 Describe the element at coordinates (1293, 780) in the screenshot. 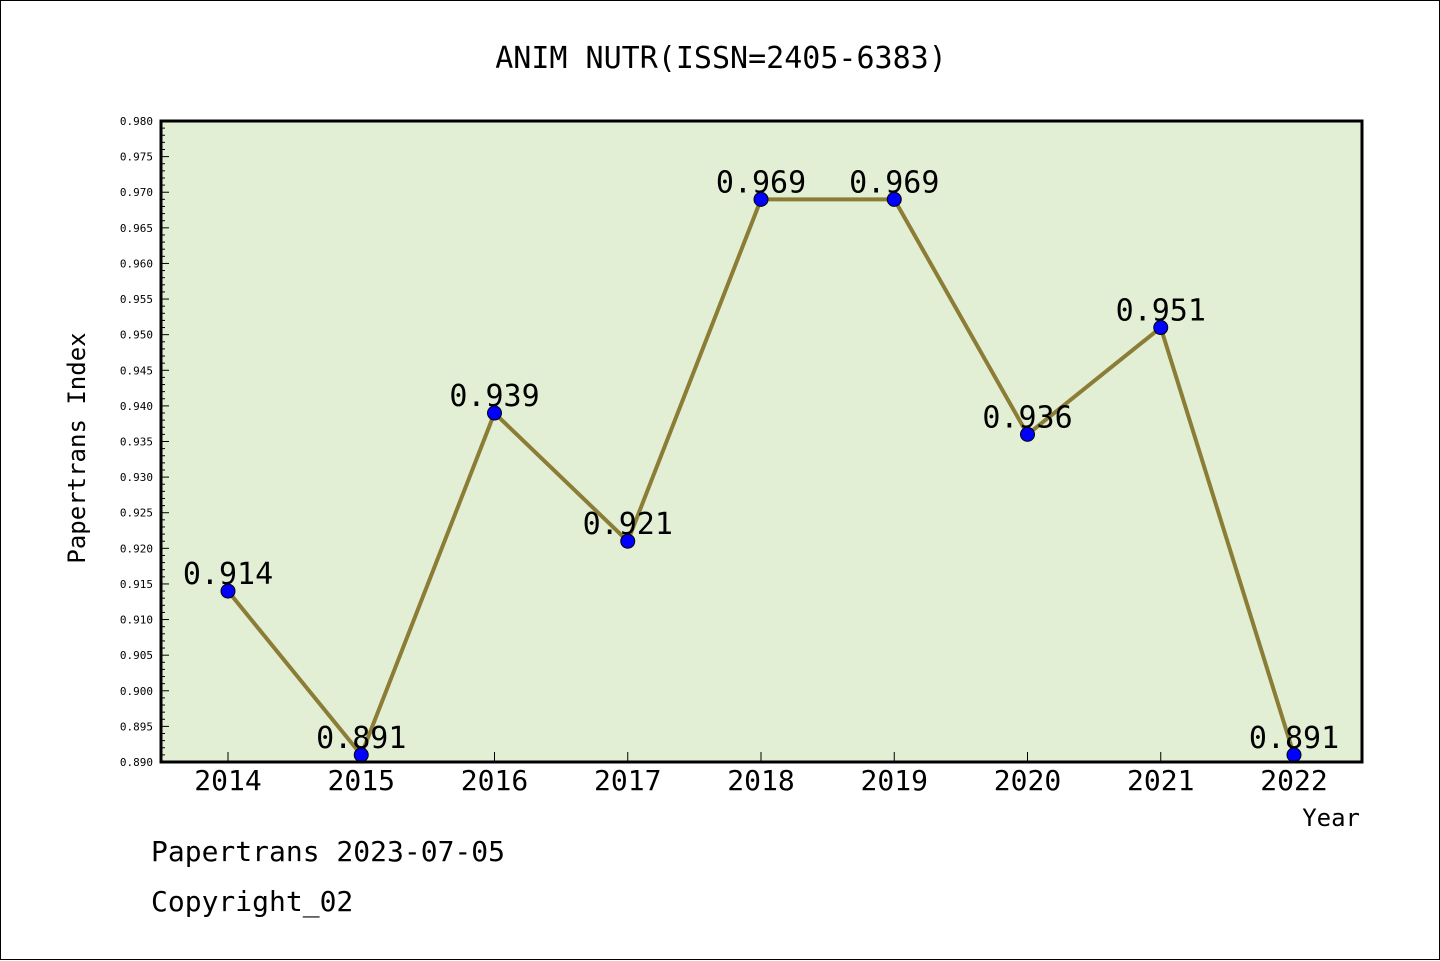

I see `x-tick-label: 2022` at that location.